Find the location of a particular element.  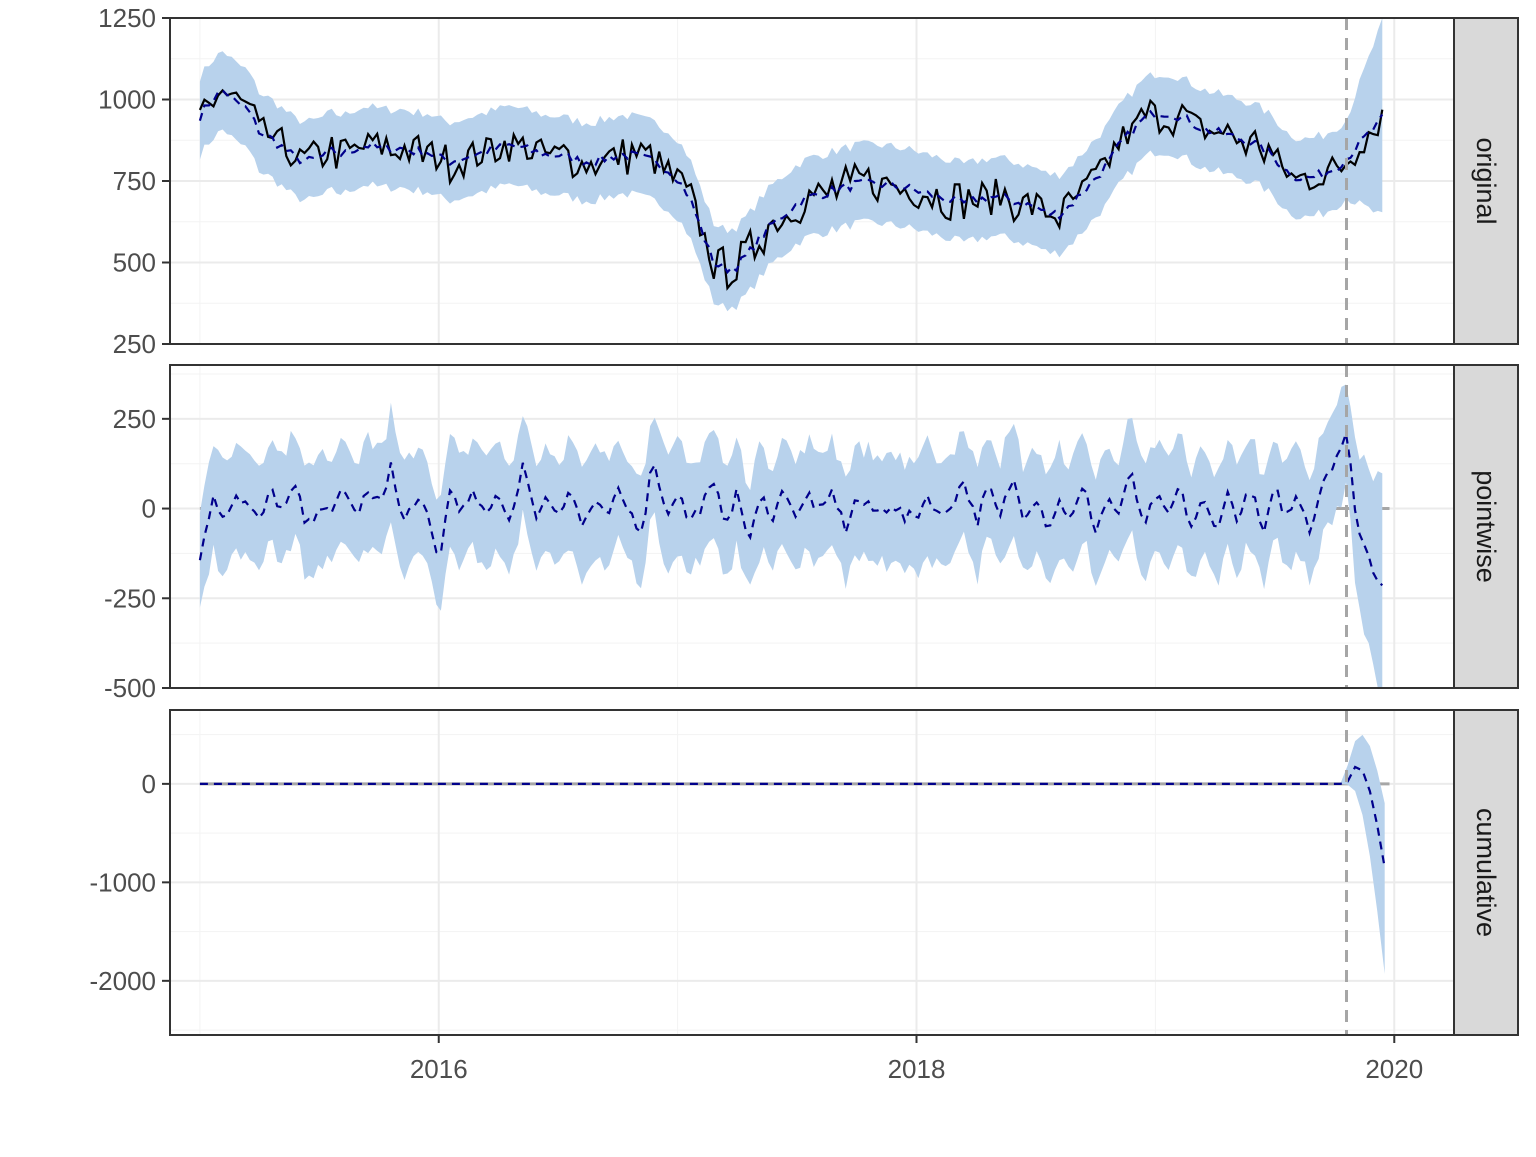

x-tick-label: 2018 is located at coordinates (917, 1069).